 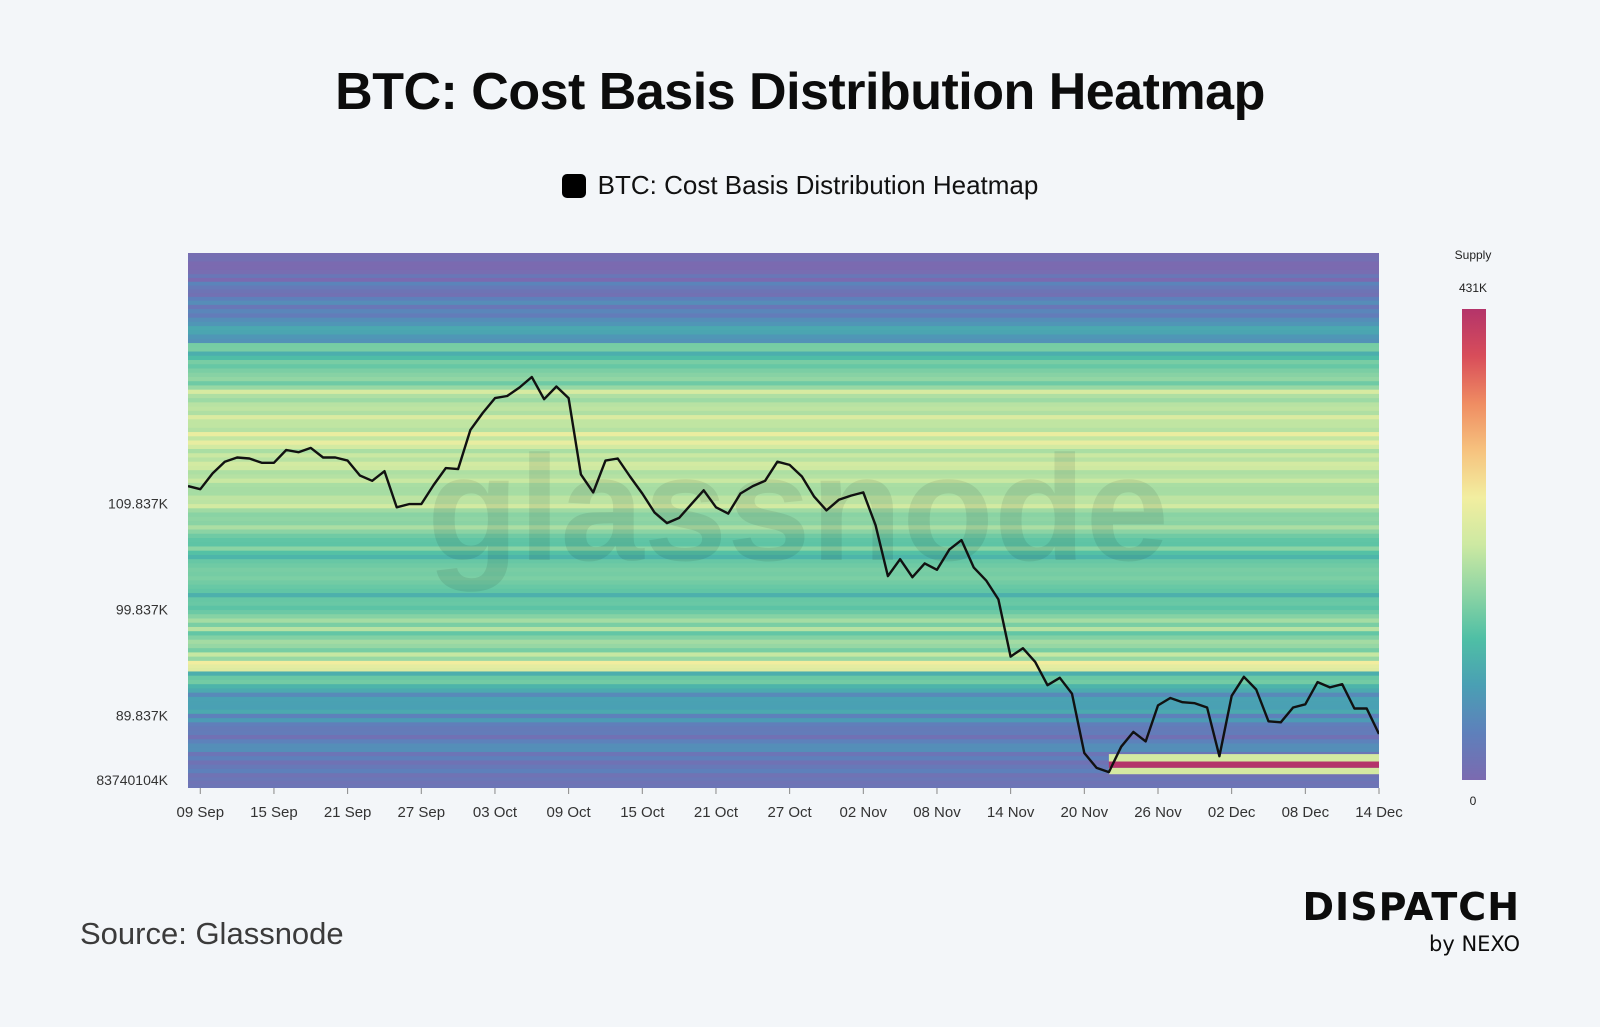 I want to click on x-tick-label: 15 Oct, so click(x=642, y=812).